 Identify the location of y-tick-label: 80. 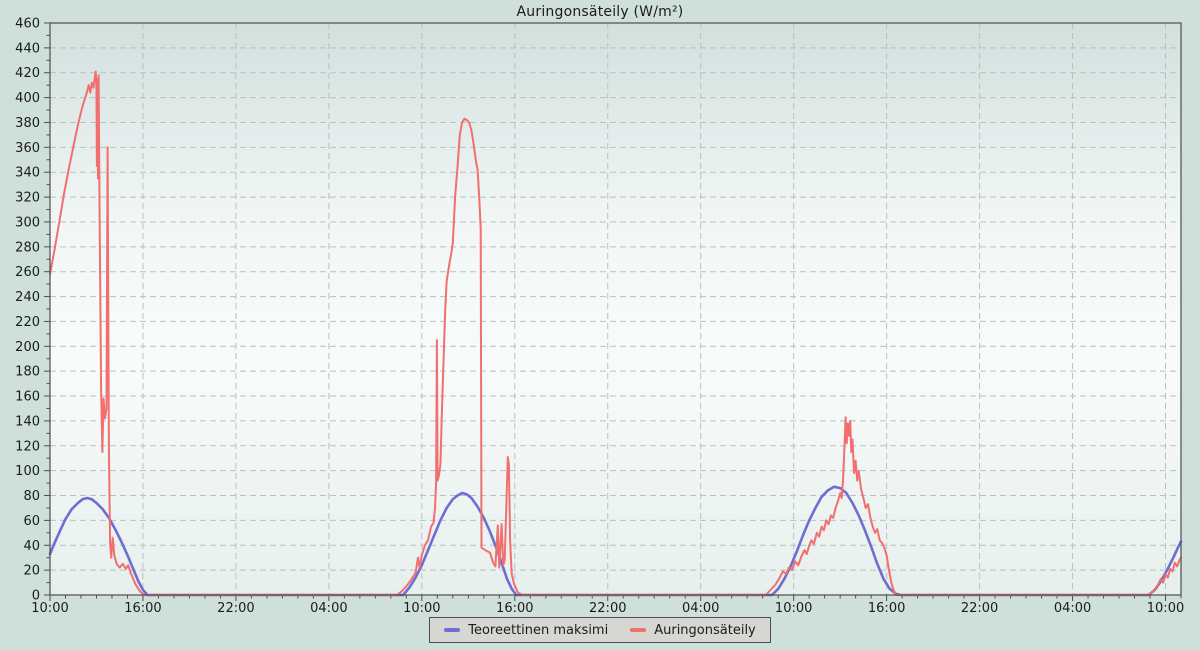
(31, 496).